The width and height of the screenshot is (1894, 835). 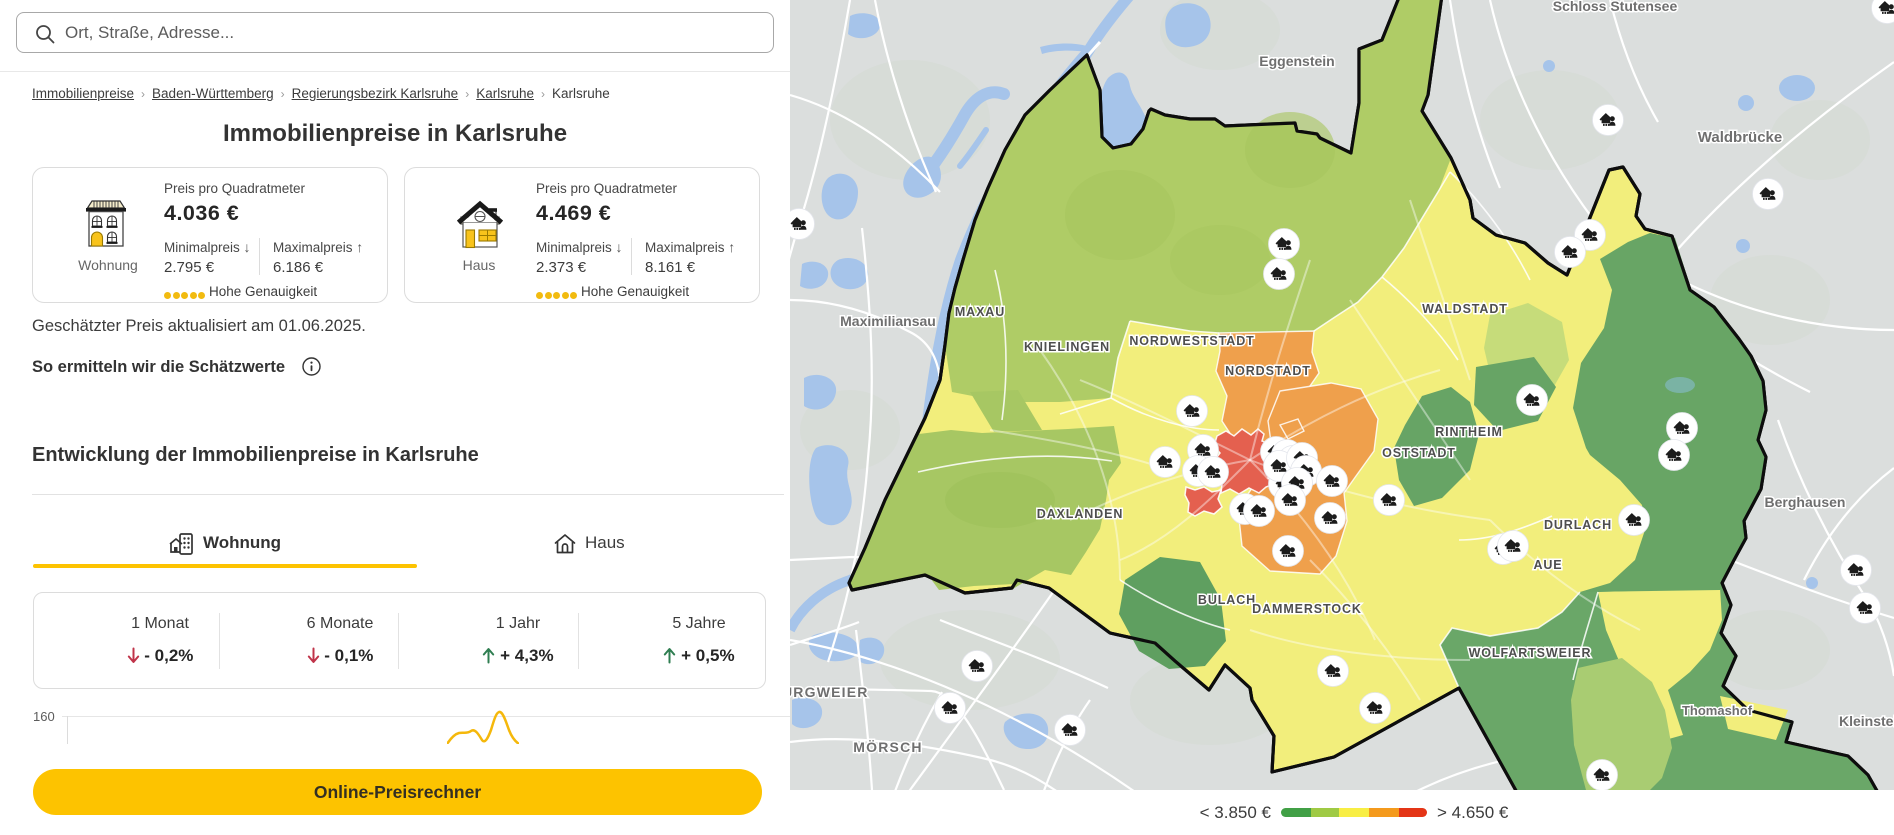 What do you see at coordinates (1740, 137) in the screenshot?
I see `svg-text: Waldbrücke` at bounding box center [1740, 137].